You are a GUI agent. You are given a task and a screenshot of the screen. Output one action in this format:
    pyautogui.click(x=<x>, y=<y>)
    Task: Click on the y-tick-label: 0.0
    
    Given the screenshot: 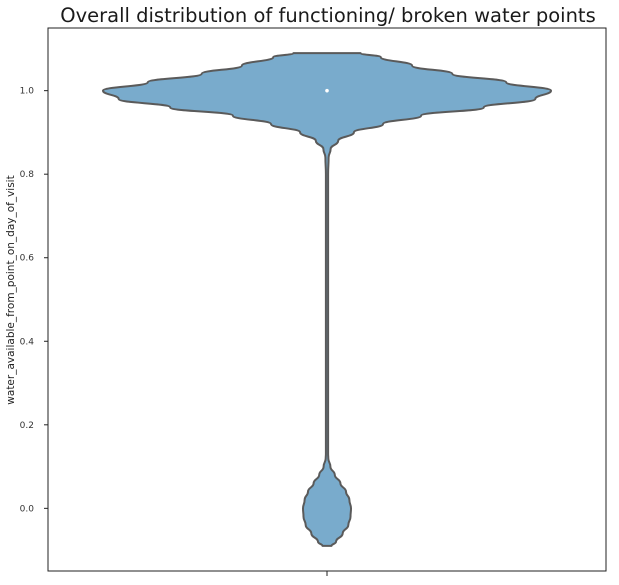 What is the action you would take?
    pyautogui.click(x=27, y=509)
    